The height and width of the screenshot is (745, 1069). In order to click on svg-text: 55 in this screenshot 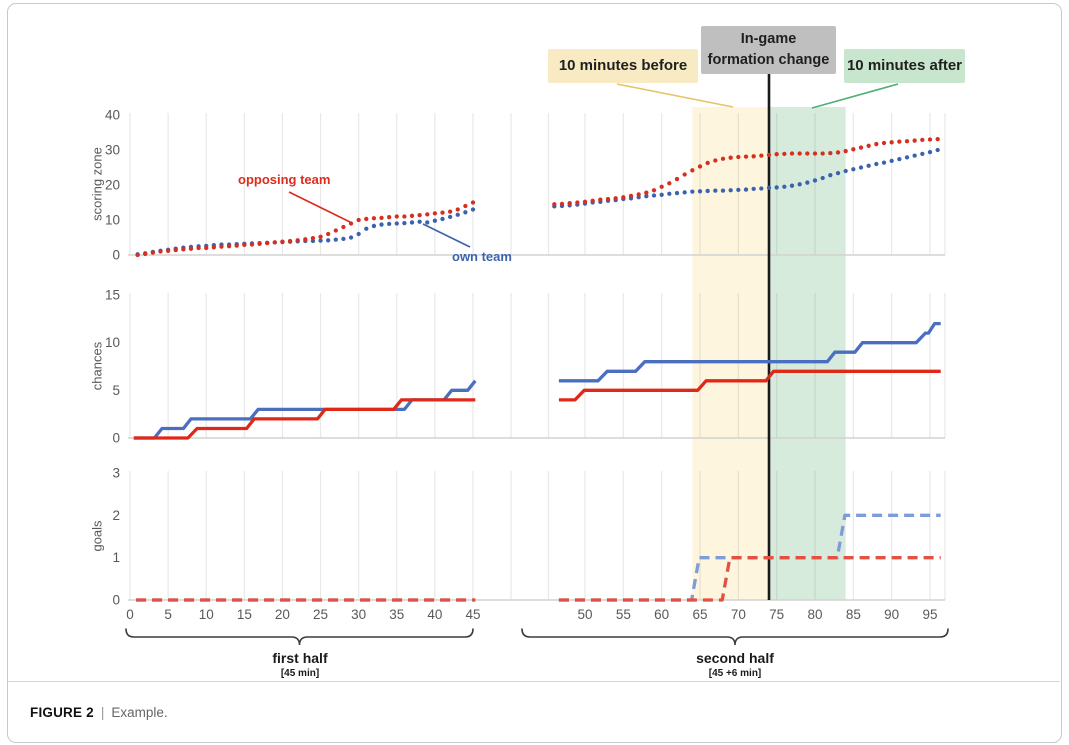, I will do `click(623, 614)`.